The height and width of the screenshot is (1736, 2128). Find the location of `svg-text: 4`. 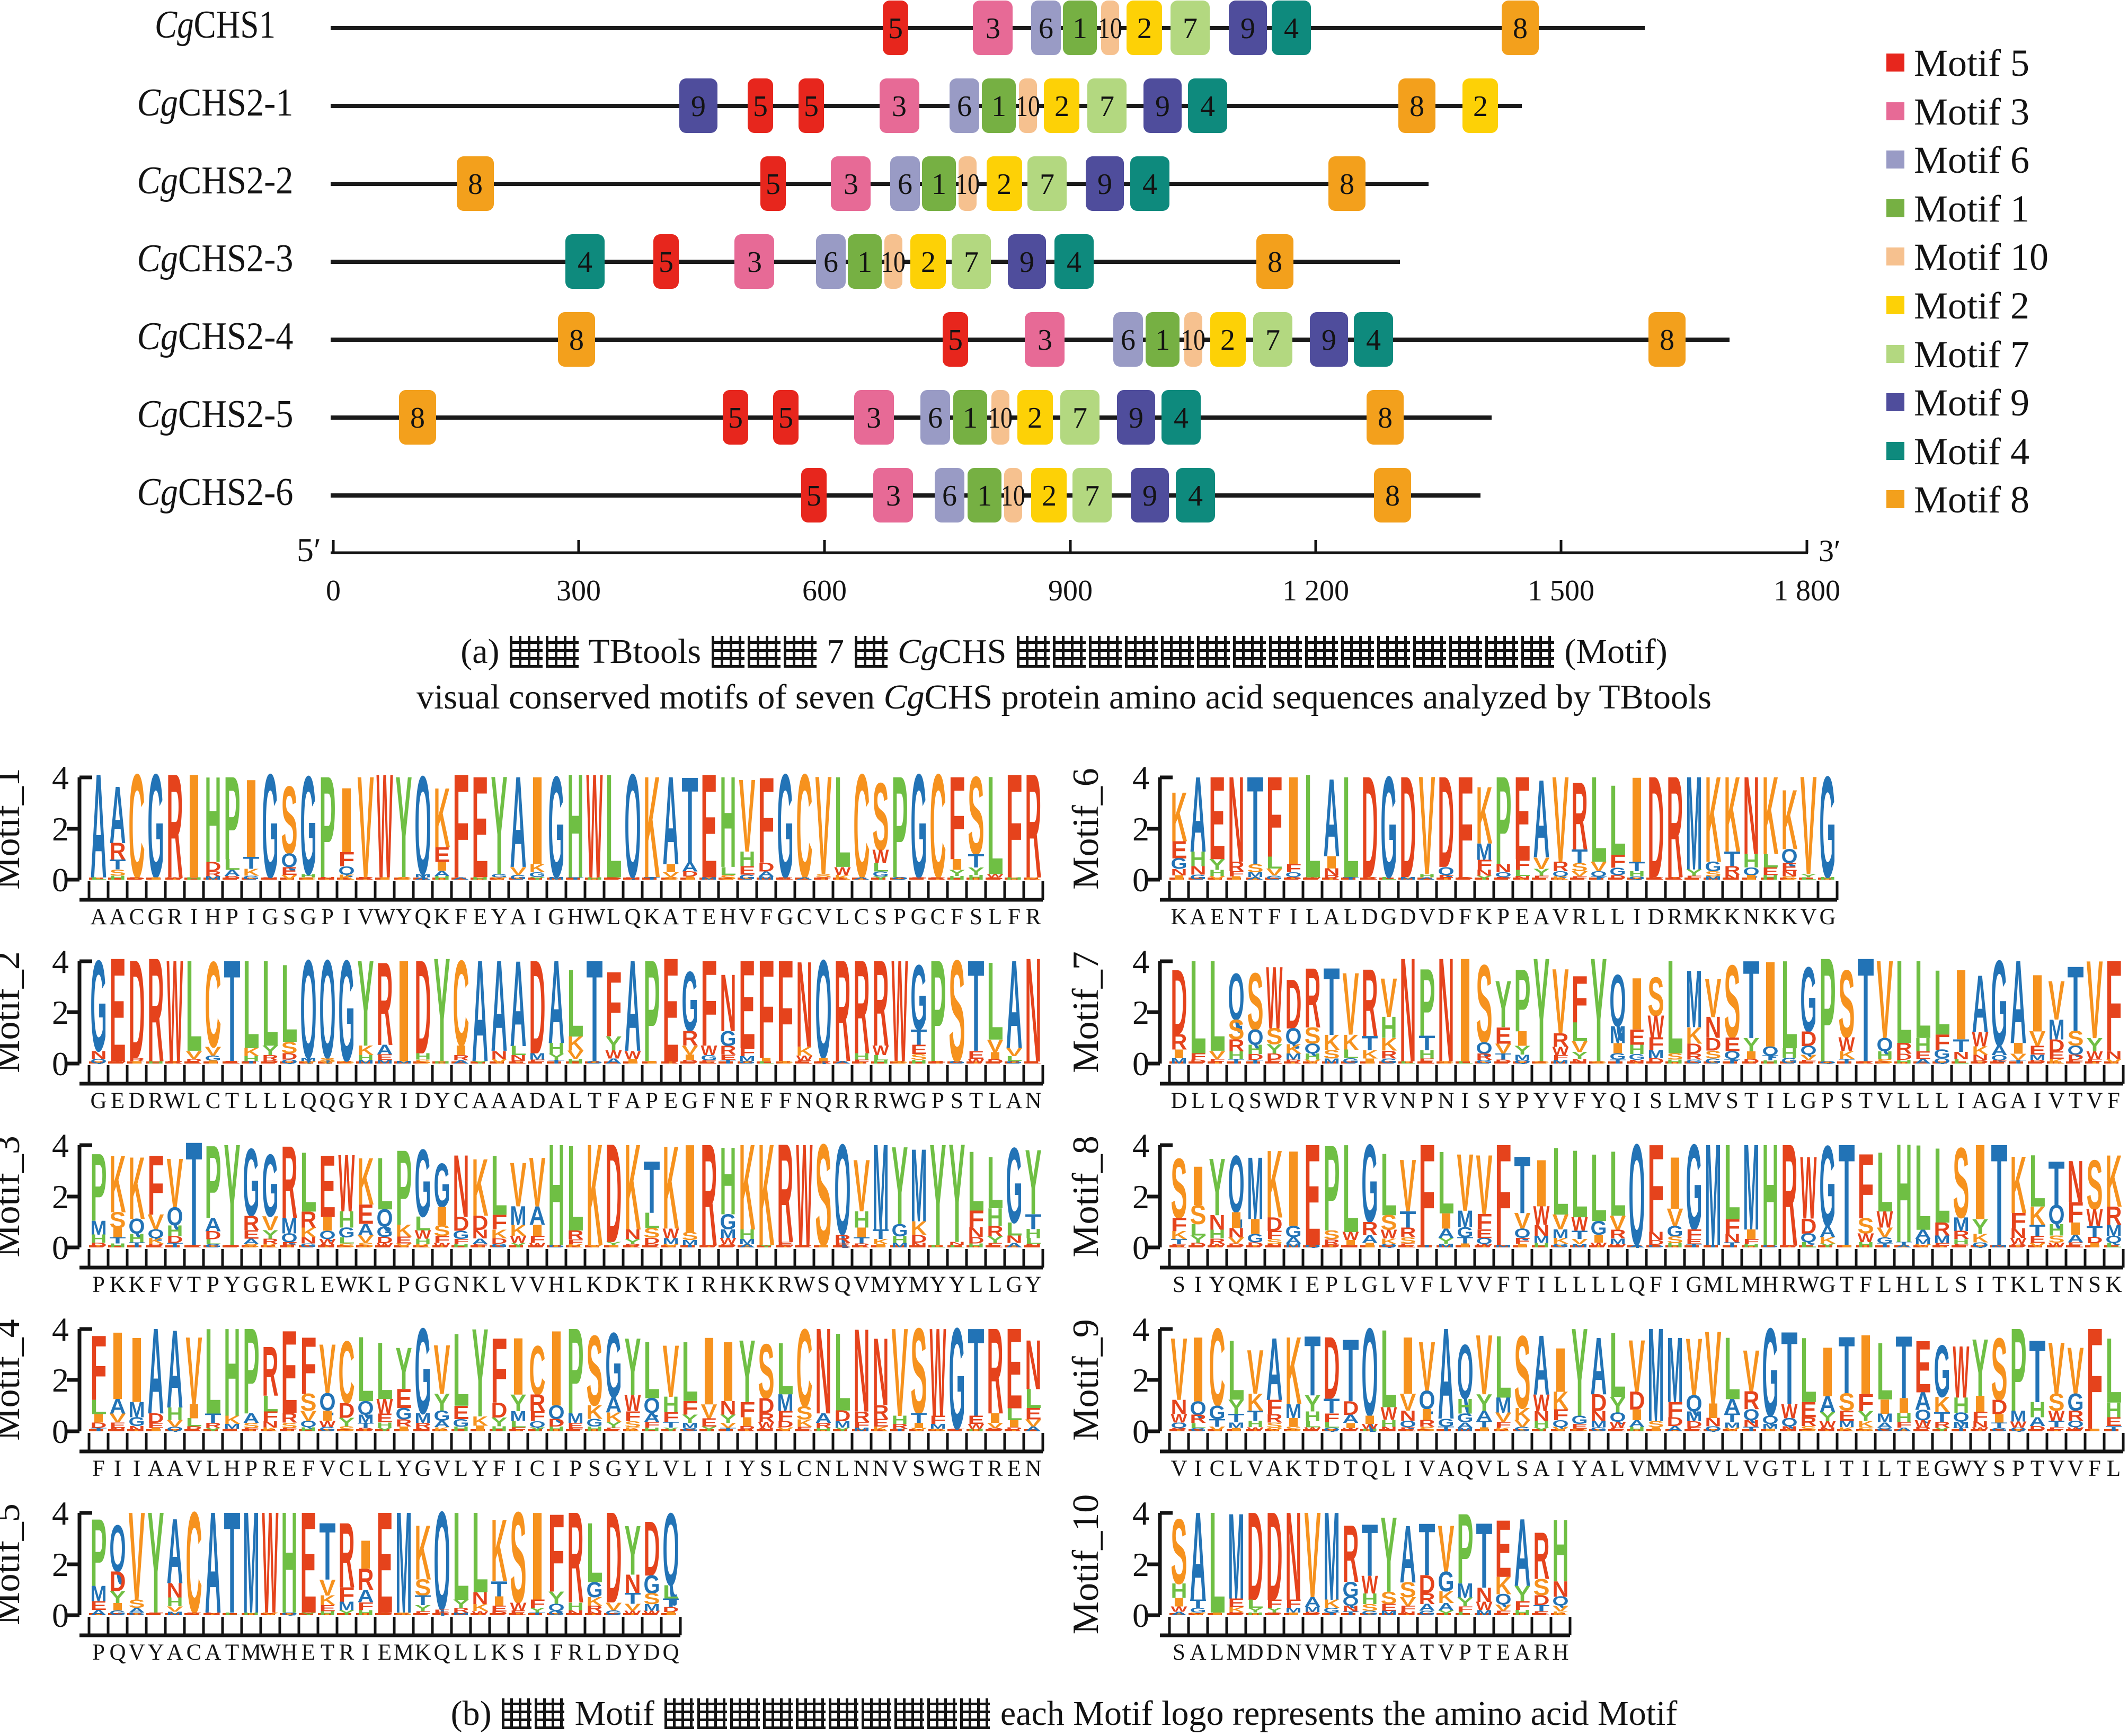

svg-text: 4 is located at coordinates (60, 1329).